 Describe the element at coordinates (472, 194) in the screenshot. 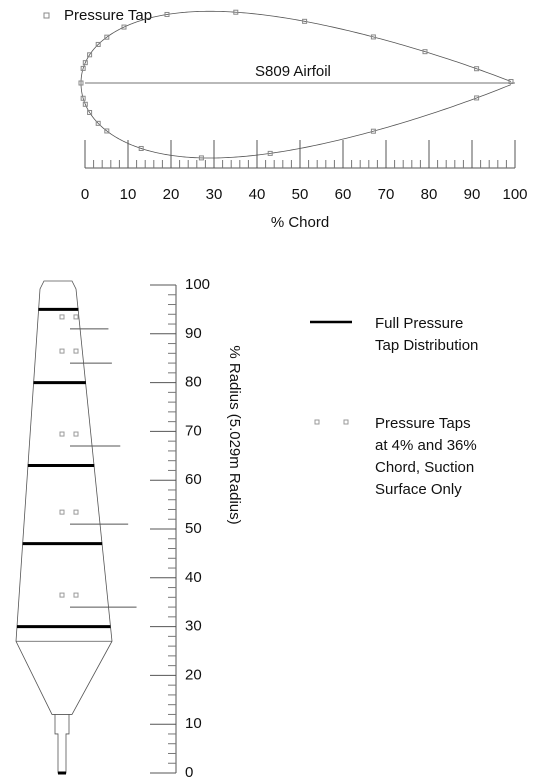

I see `x-tick-label: 90` at that location.